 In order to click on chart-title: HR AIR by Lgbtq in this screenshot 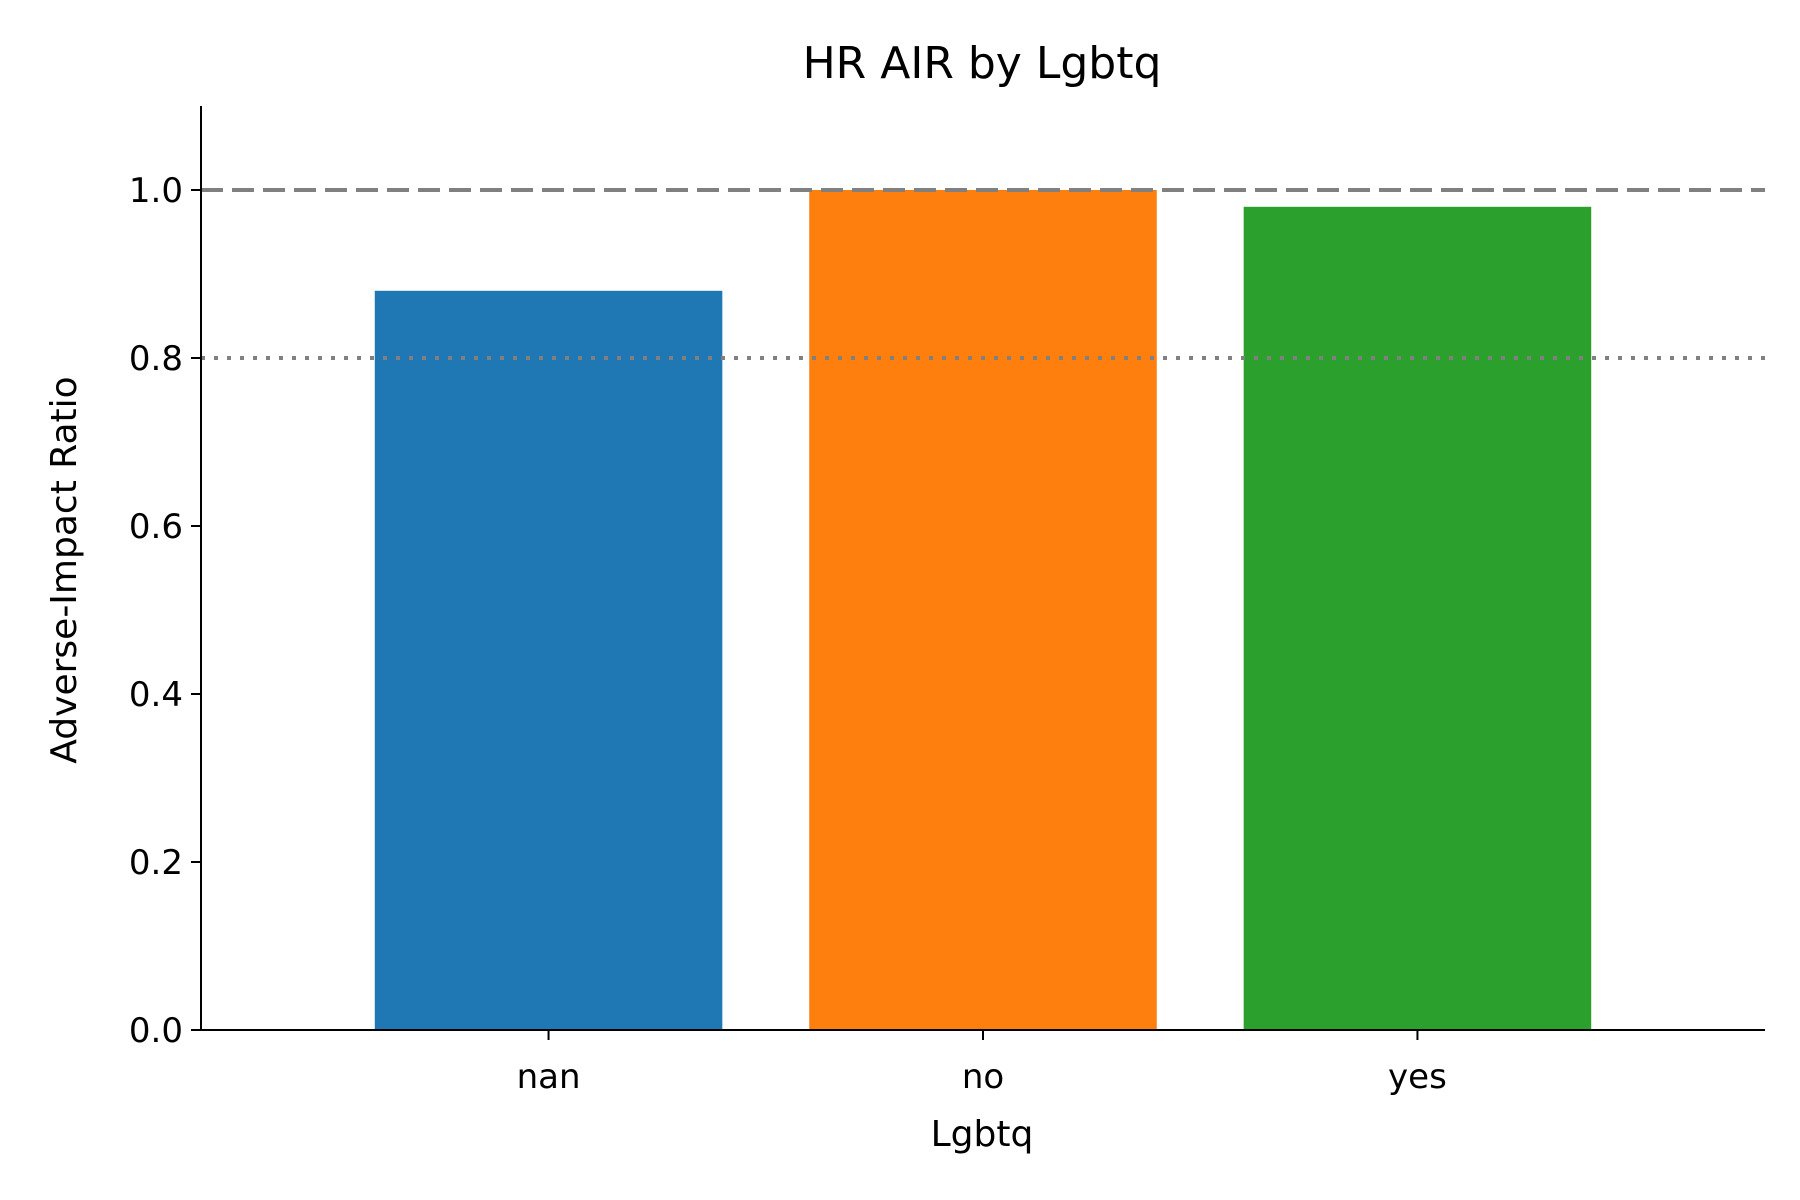, I will do `click(982, 63)`.